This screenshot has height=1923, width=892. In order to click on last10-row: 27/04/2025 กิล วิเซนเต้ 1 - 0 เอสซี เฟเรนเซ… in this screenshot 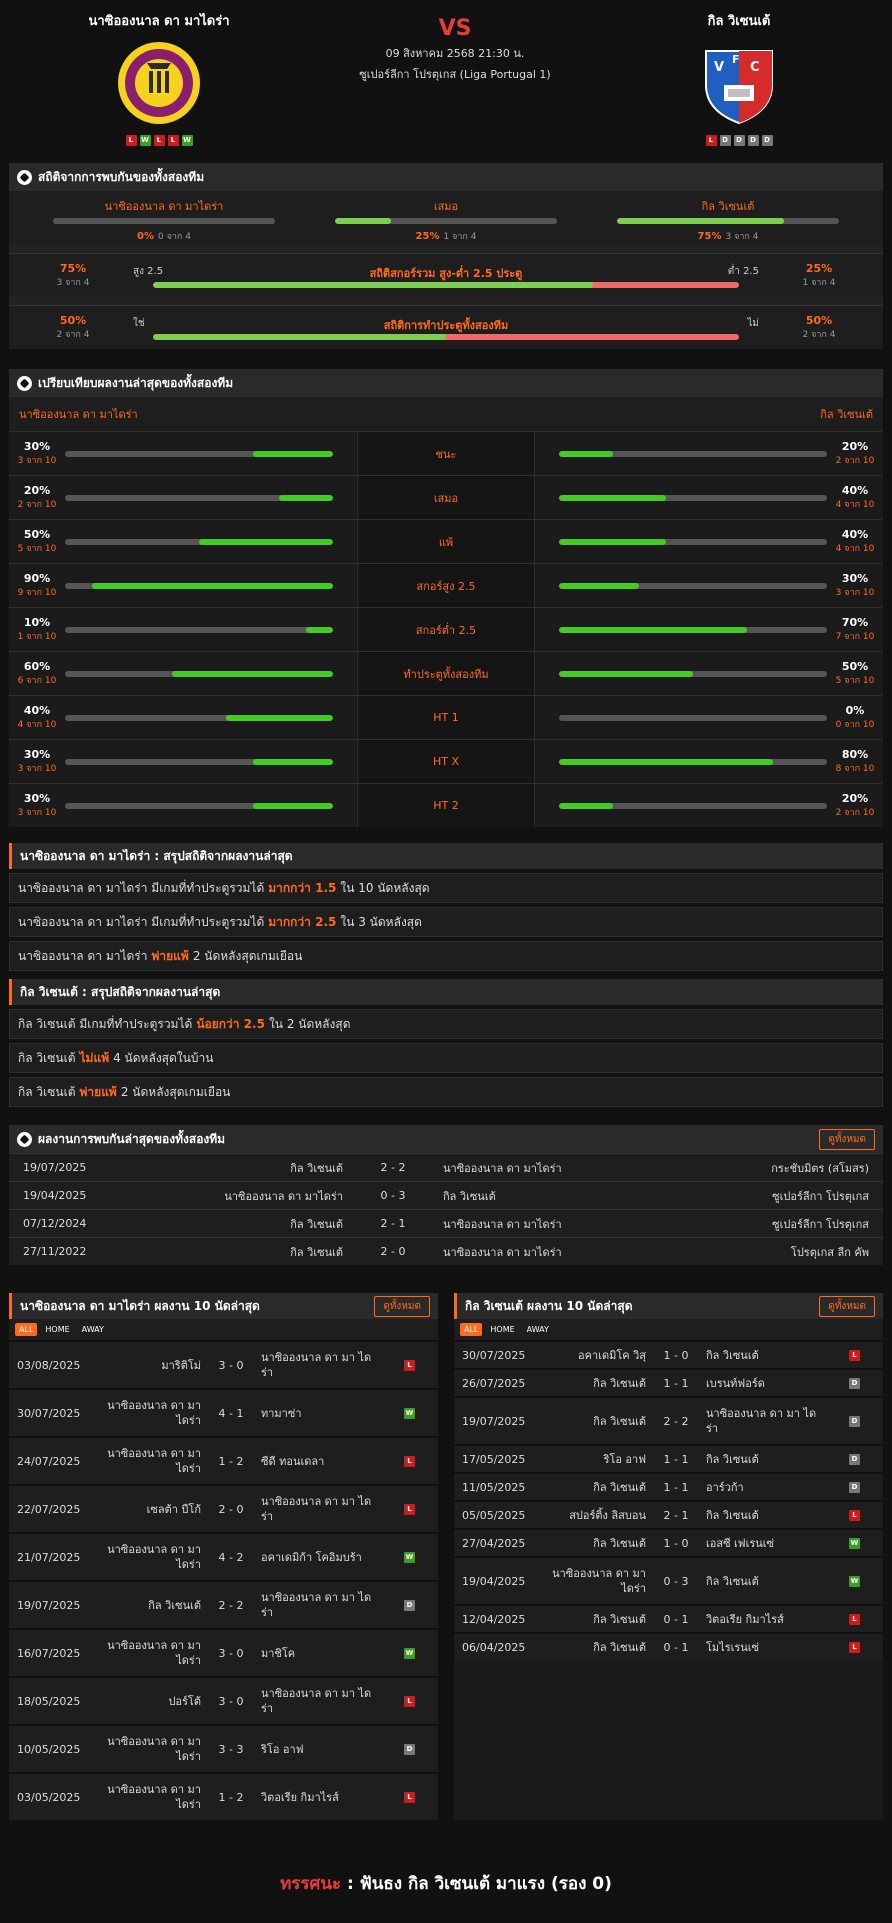, I will do `click(668, 1542)`.